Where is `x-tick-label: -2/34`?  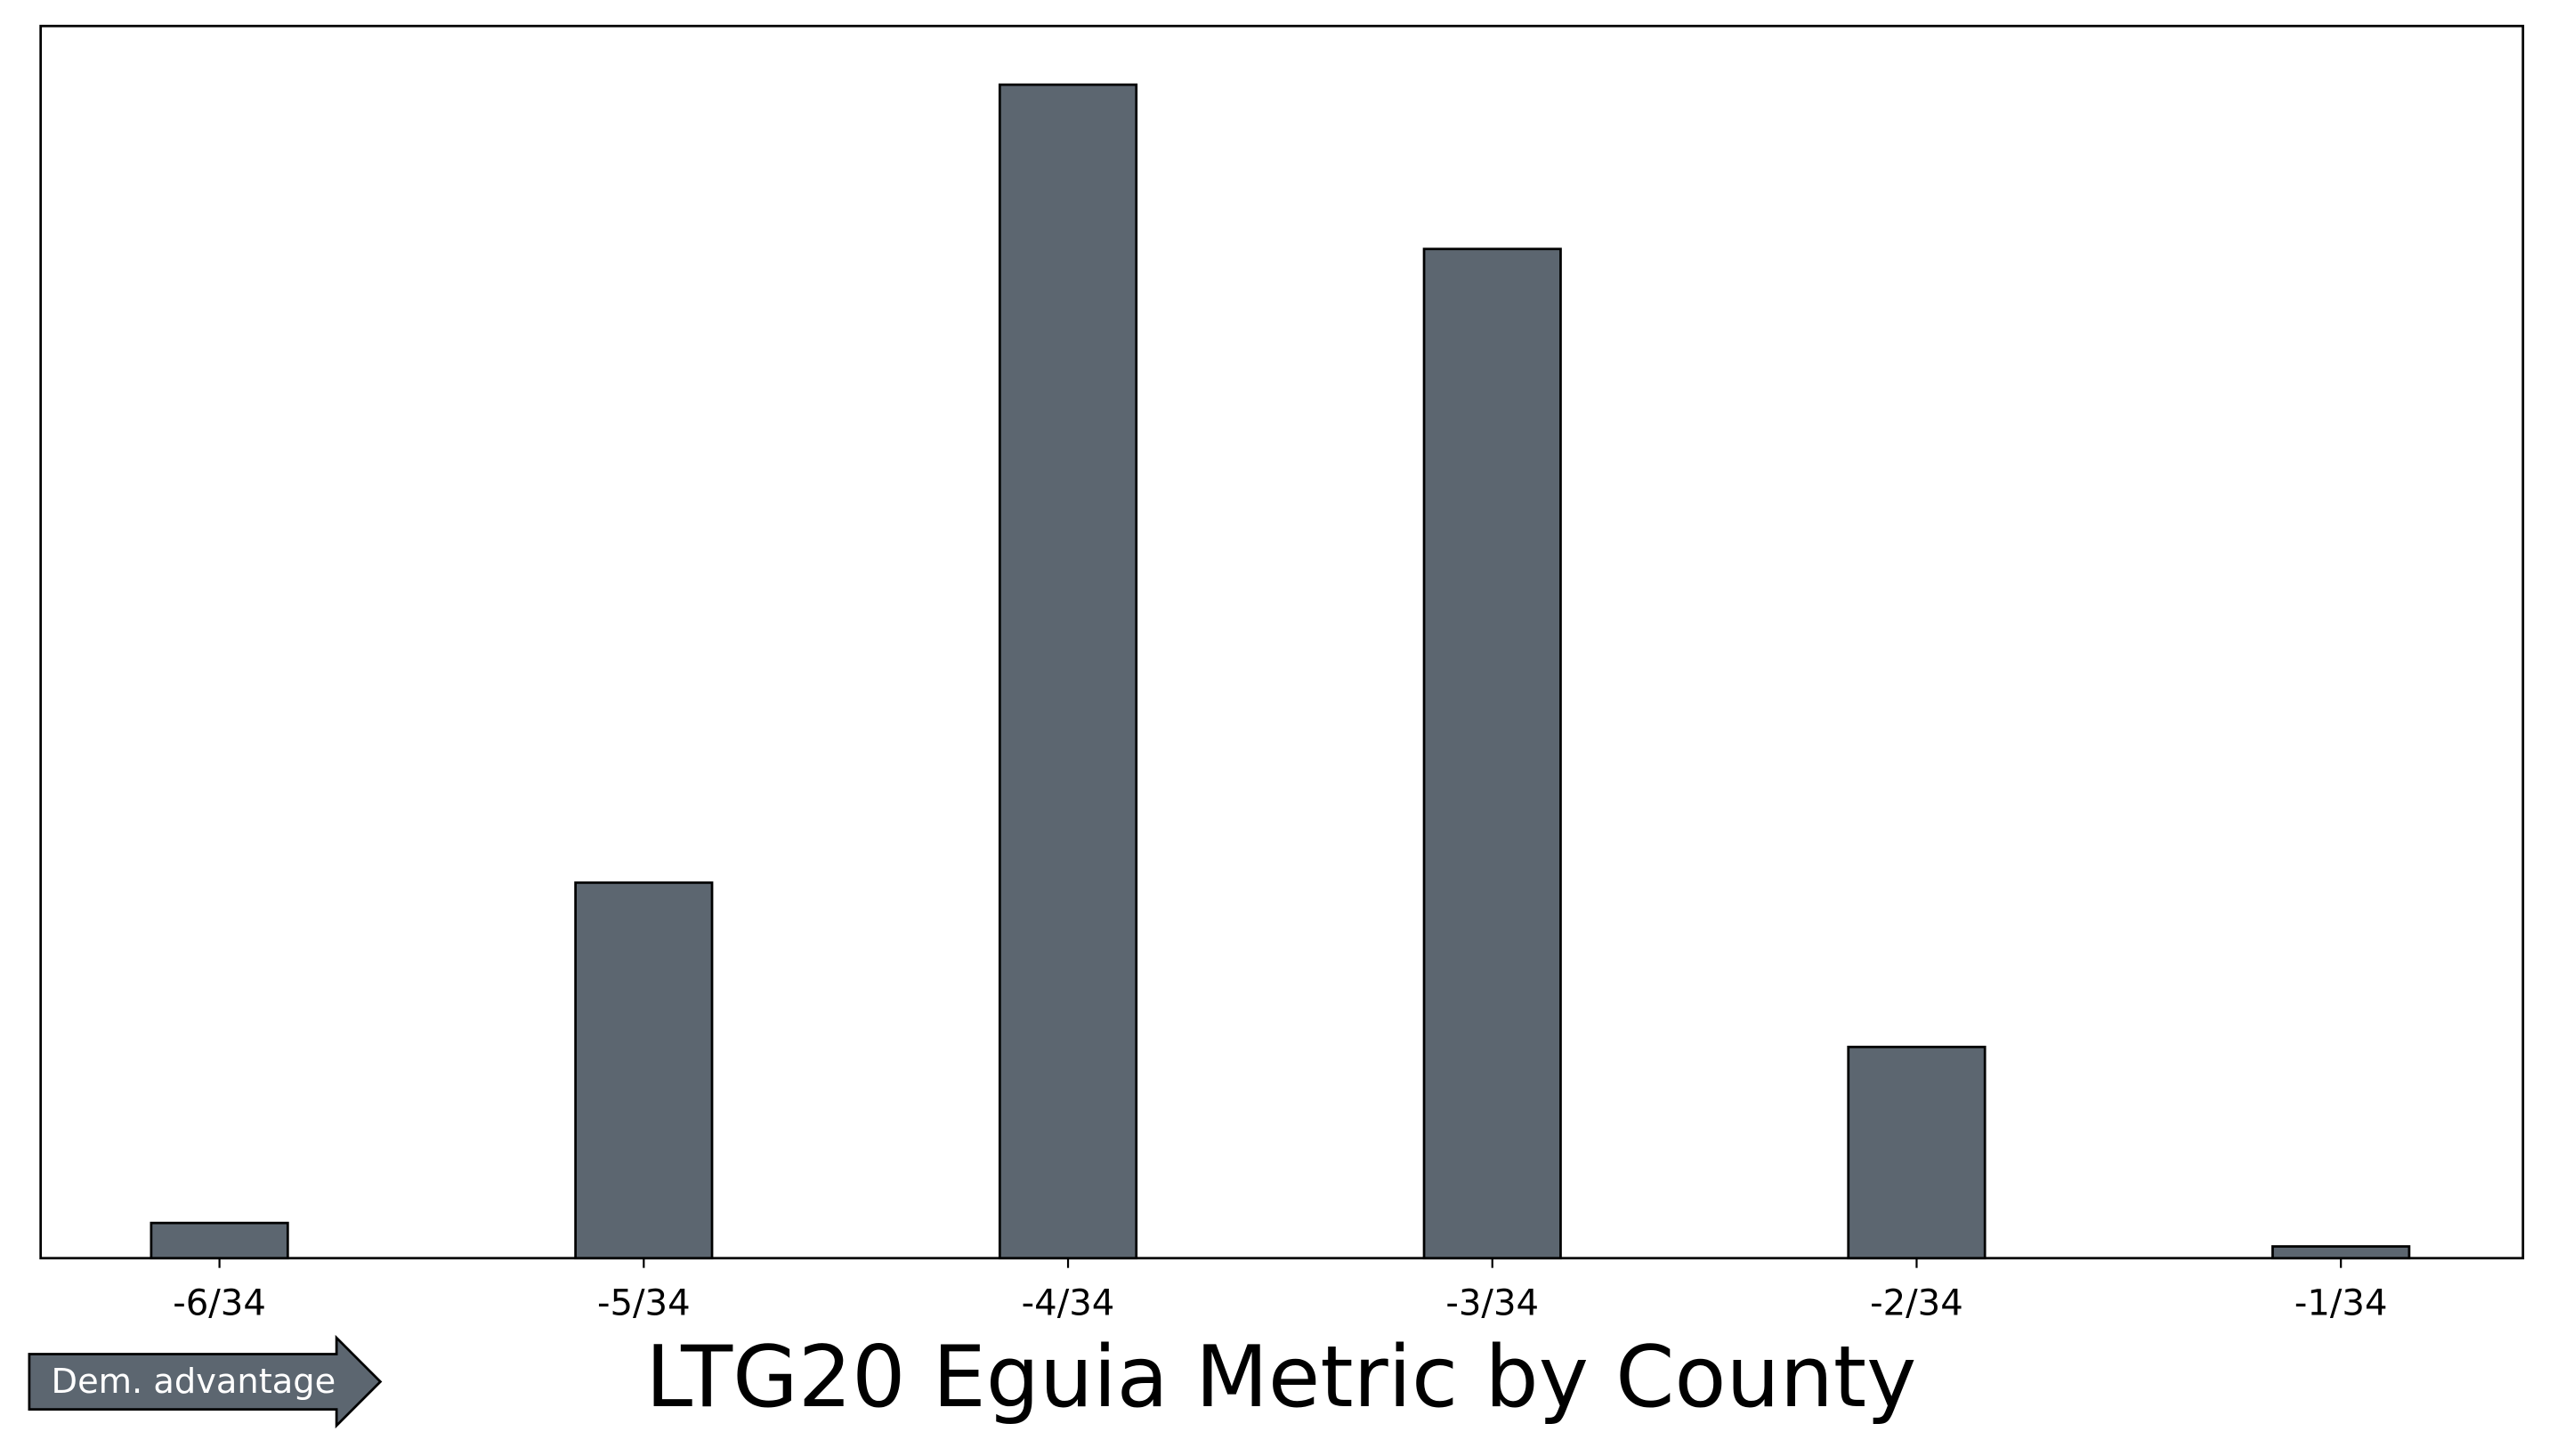 x-tick-label: -2/34 is located at coordinates (1916, 1303).